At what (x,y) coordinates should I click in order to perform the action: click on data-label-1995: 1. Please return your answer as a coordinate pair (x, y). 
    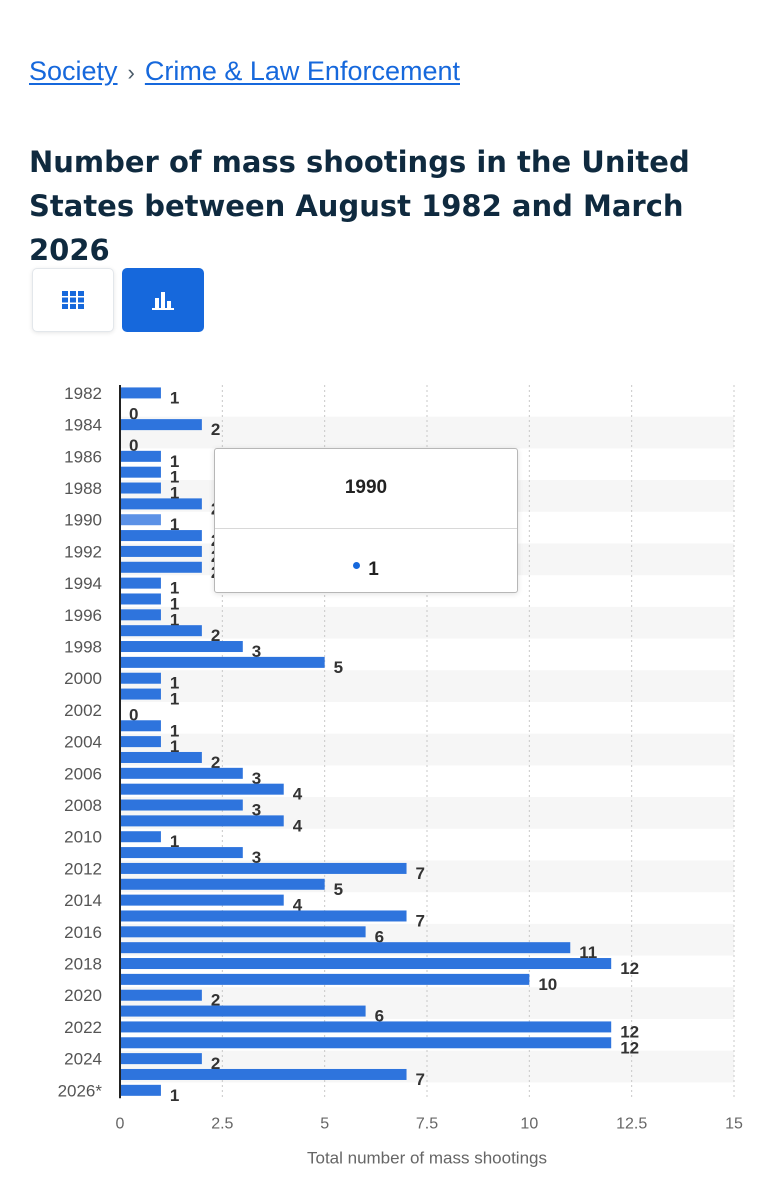
    Looking at the image, I should click on (174, 603).